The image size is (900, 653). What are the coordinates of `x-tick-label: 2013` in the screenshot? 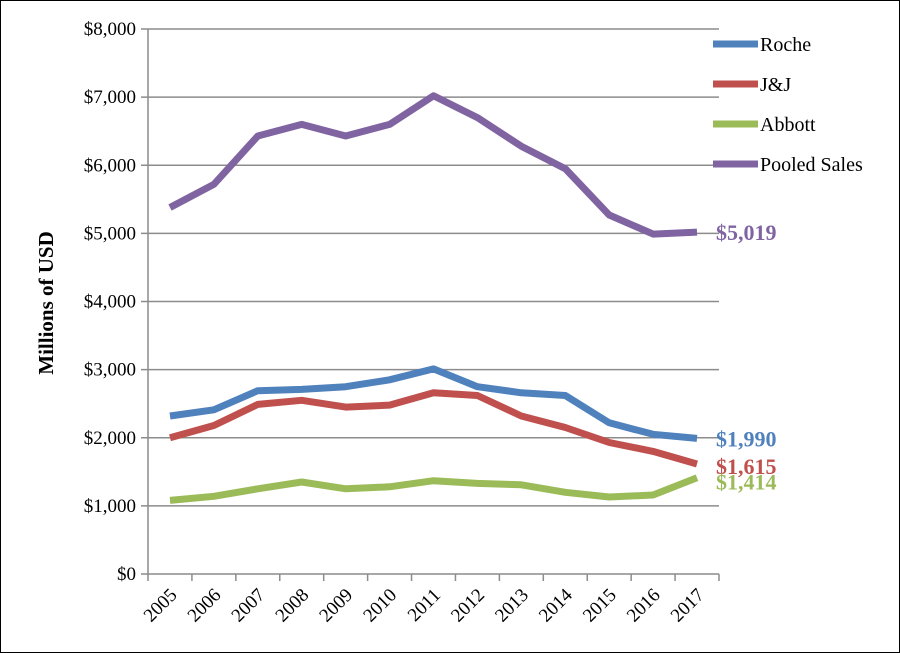 It's located at (512, 606).